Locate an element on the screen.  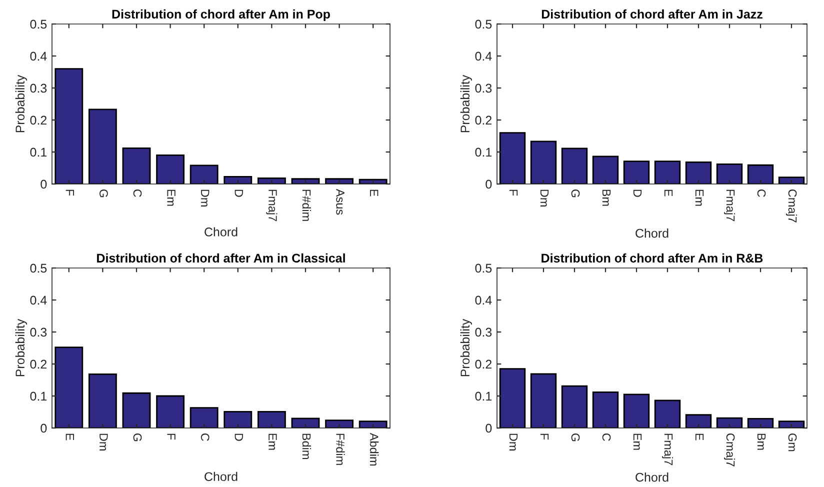
chart-title: Distribution of chord after Am in Pop is located at coordinates (221, 15).